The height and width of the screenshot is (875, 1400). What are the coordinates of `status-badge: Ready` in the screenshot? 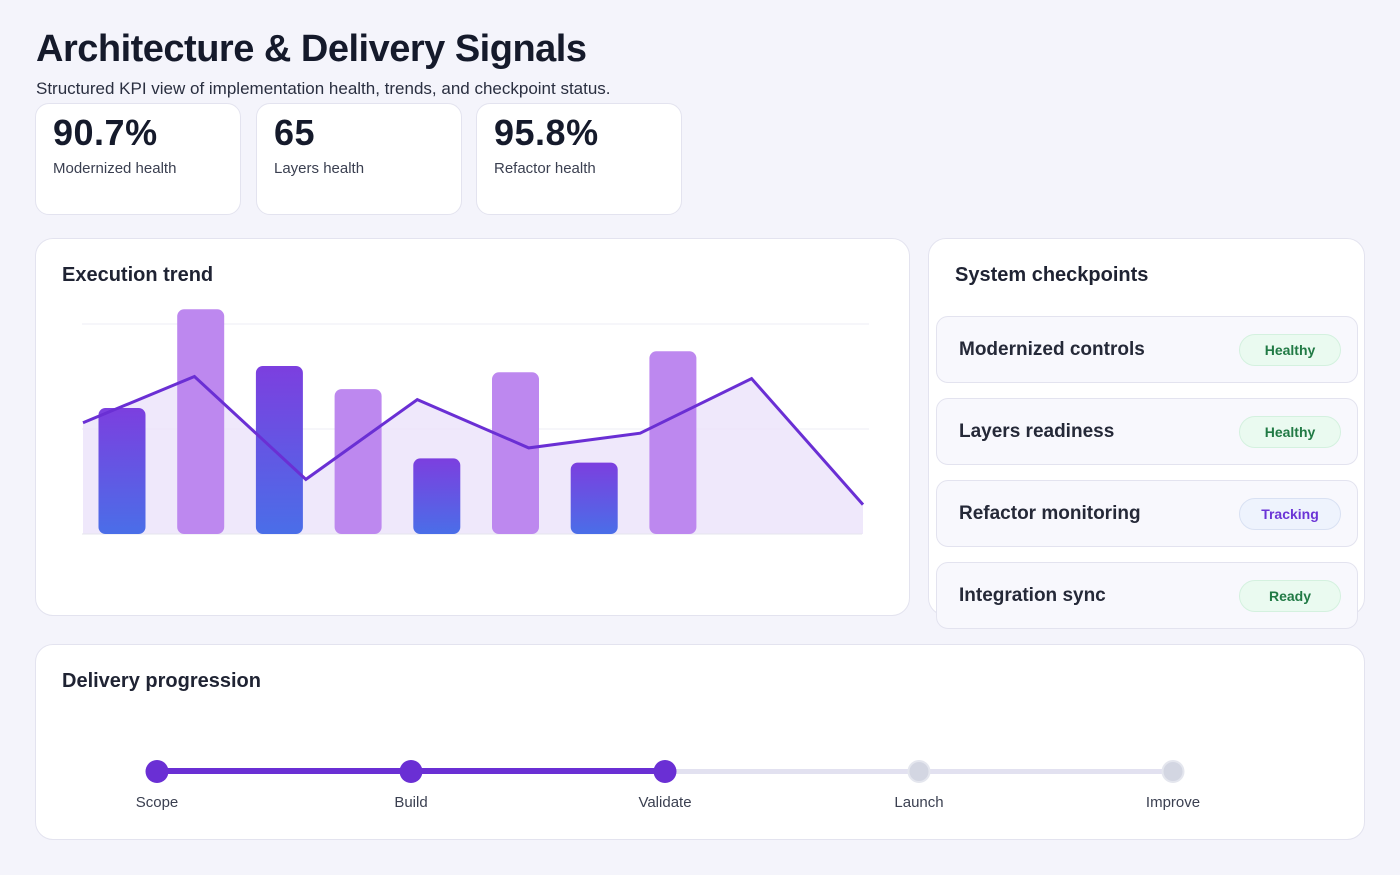 It's located at (1290, 595).